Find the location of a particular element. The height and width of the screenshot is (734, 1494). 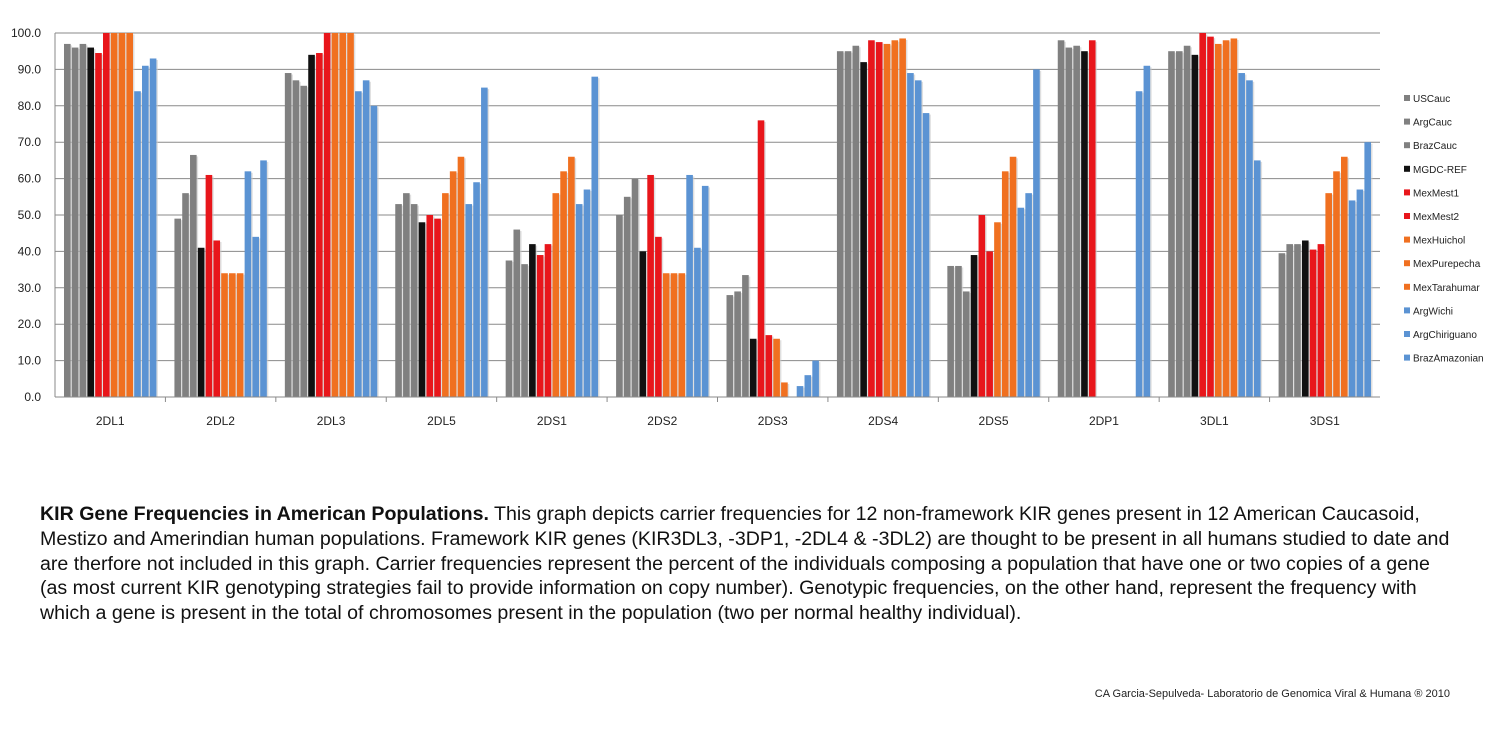

legend-label: BrazAmazonian is located at coordinates (1448, 359).